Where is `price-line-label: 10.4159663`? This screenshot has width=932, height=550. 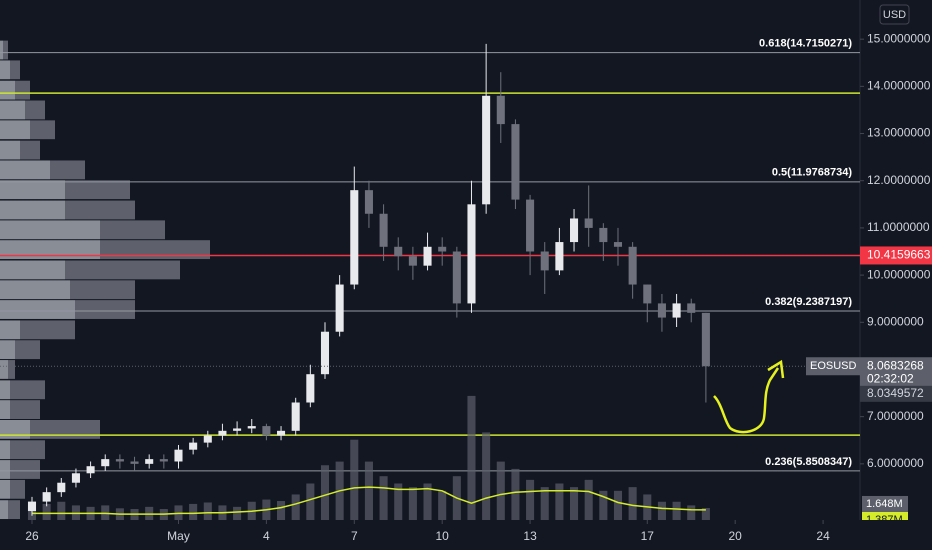
price-line-label: 10.4159663 is located at coordinates (899, 255).